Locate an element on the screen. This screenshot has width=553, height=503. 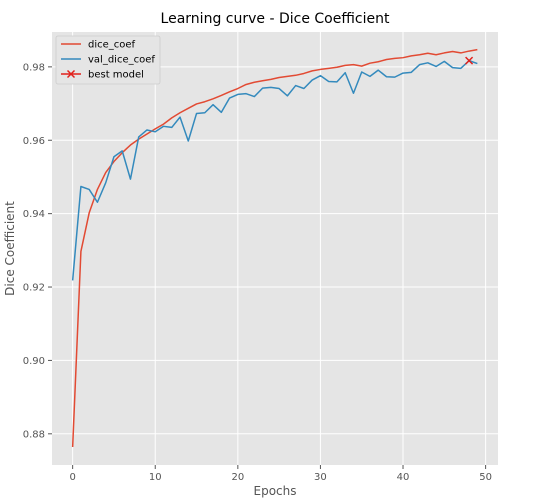
legend-x-icon is located at coordinates (71, 74).